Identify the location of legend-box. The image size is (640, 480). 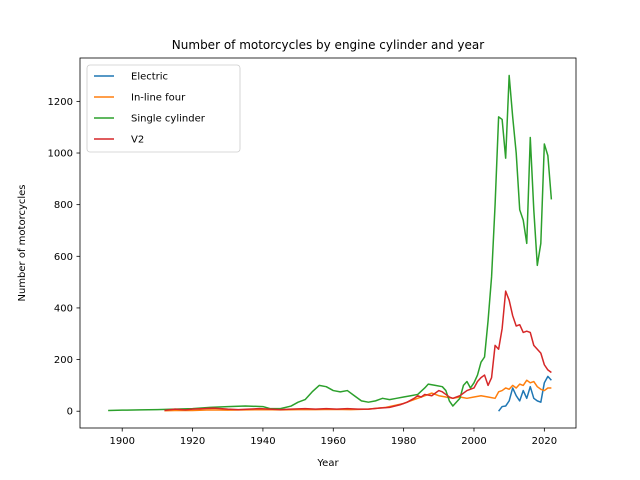
(163, 108).